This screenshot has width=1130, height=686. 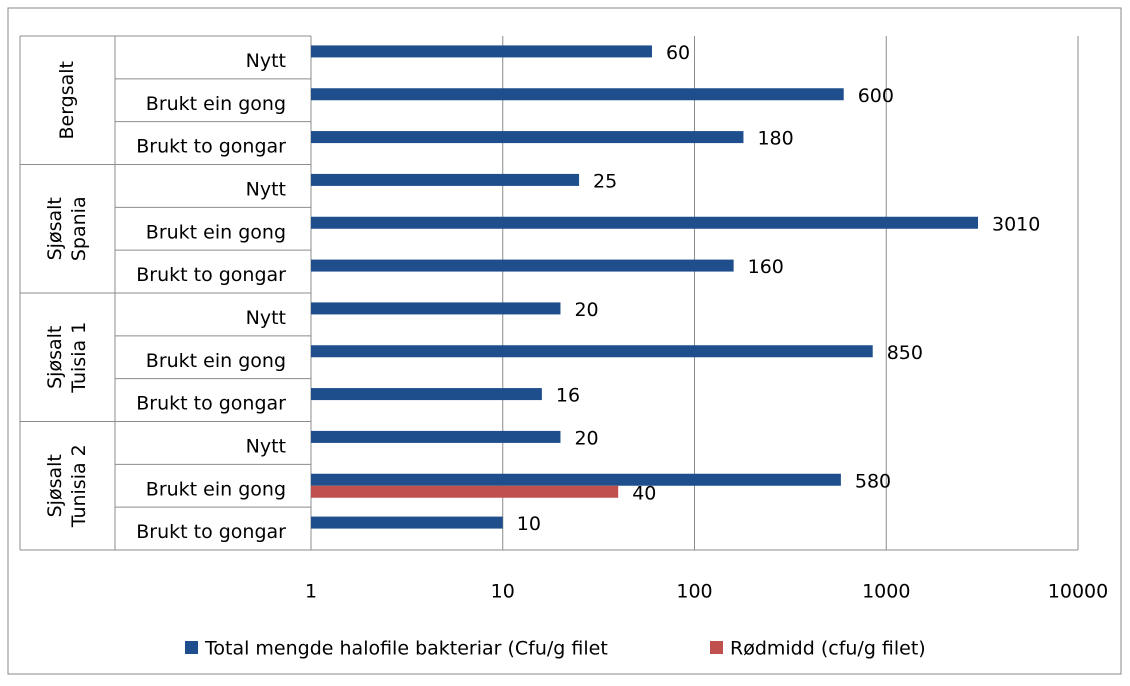 I want to click on data-label: 160, so click(x=766, y=267).